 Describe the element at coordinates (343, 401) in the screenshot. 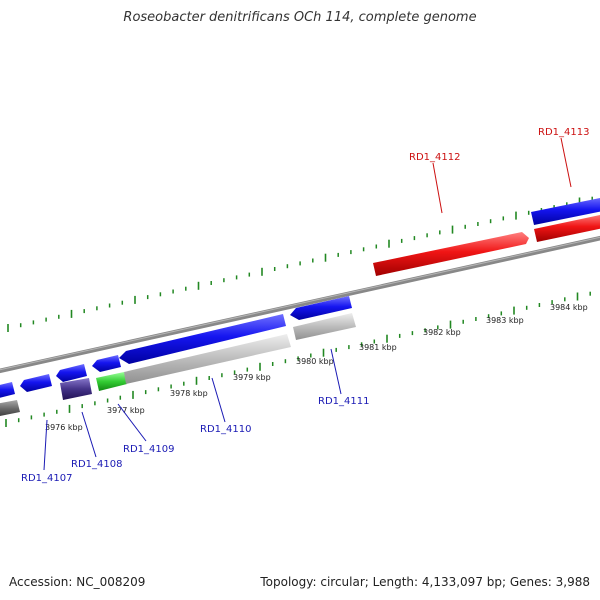

I see `gene-label-rd1-4111: RD1_4111` at that location.